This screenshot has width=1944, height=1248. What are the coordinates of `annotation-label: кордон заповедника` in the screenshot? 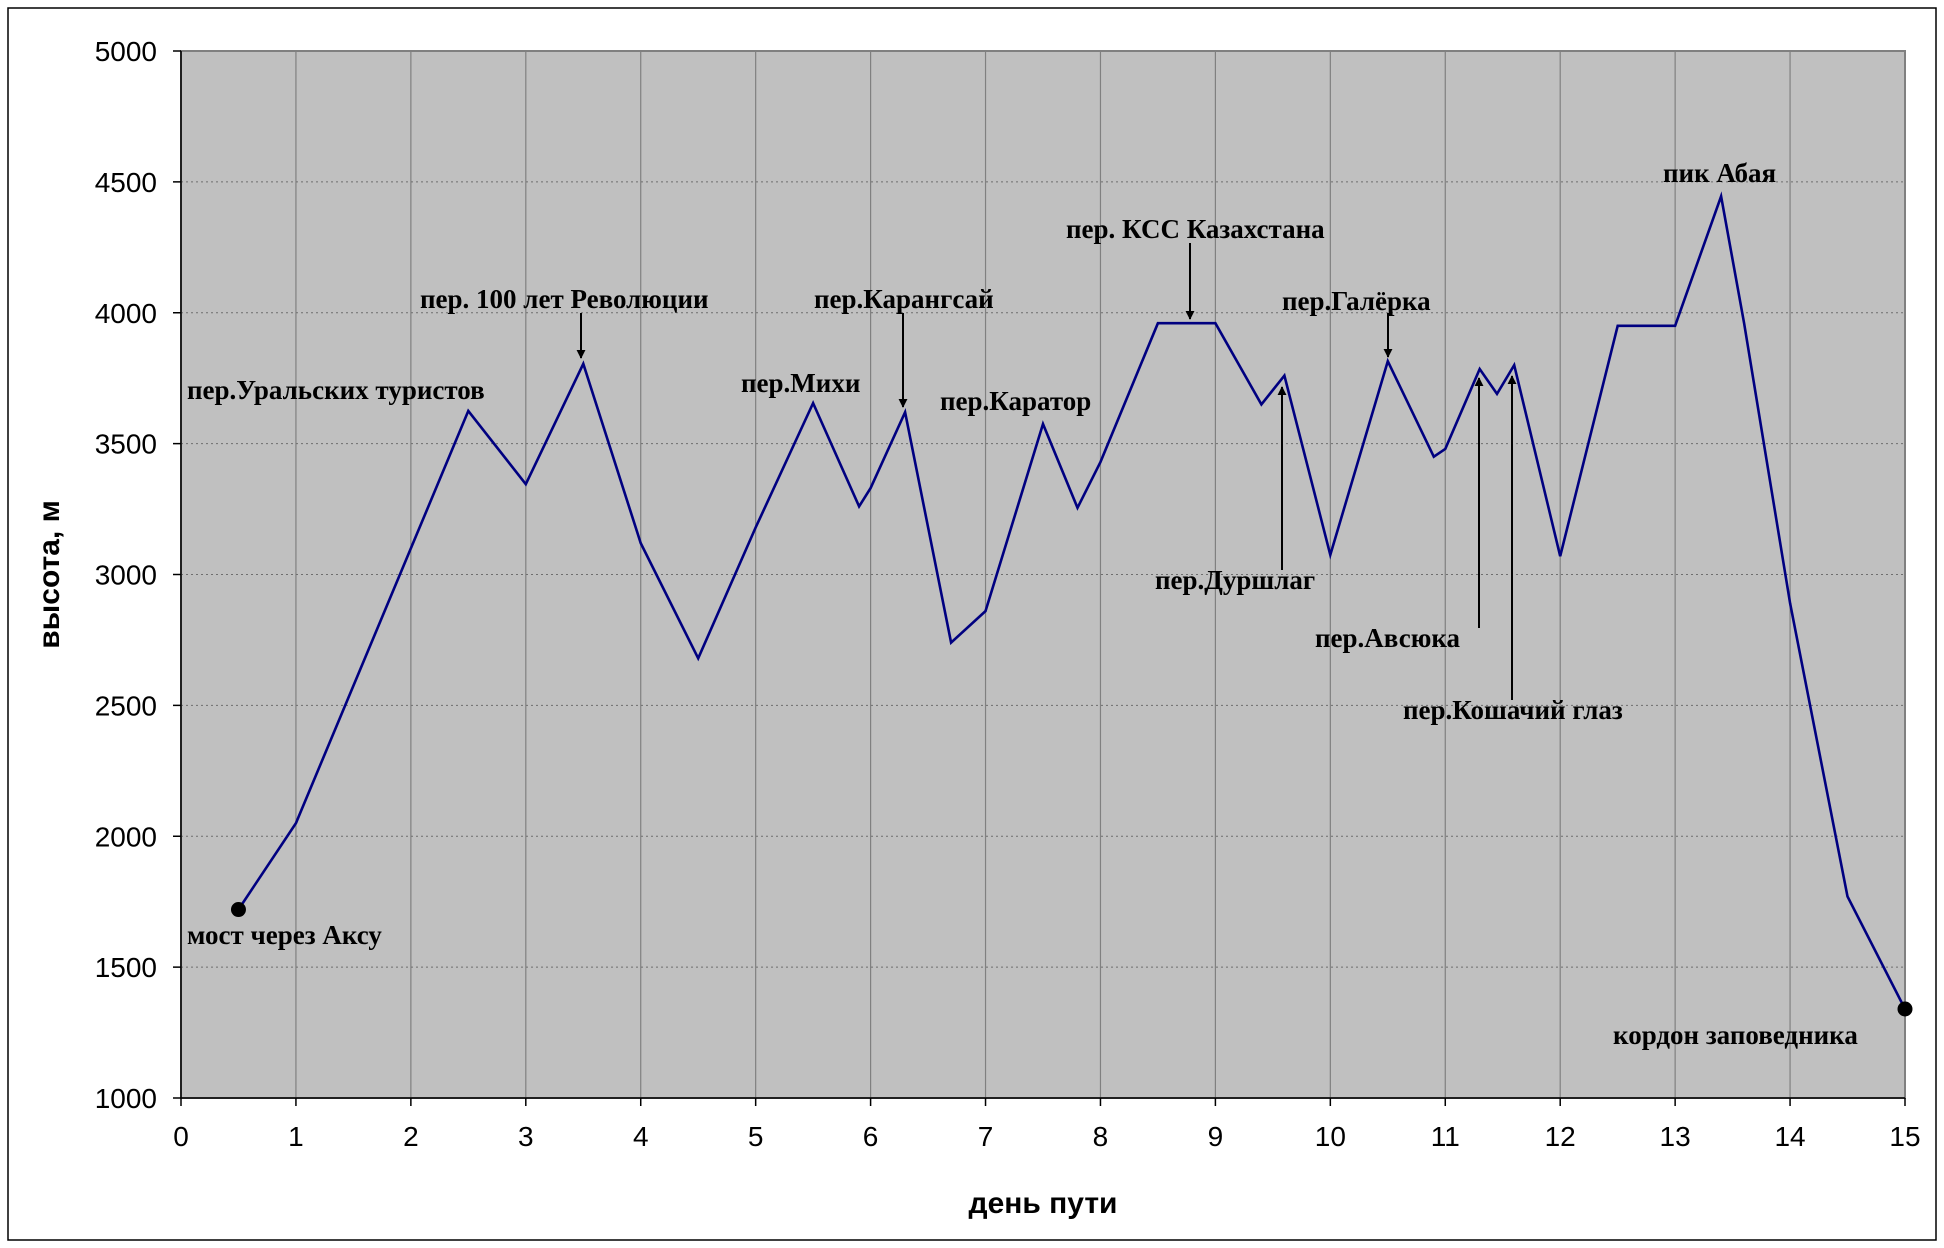 It's located at (1735, 1035).